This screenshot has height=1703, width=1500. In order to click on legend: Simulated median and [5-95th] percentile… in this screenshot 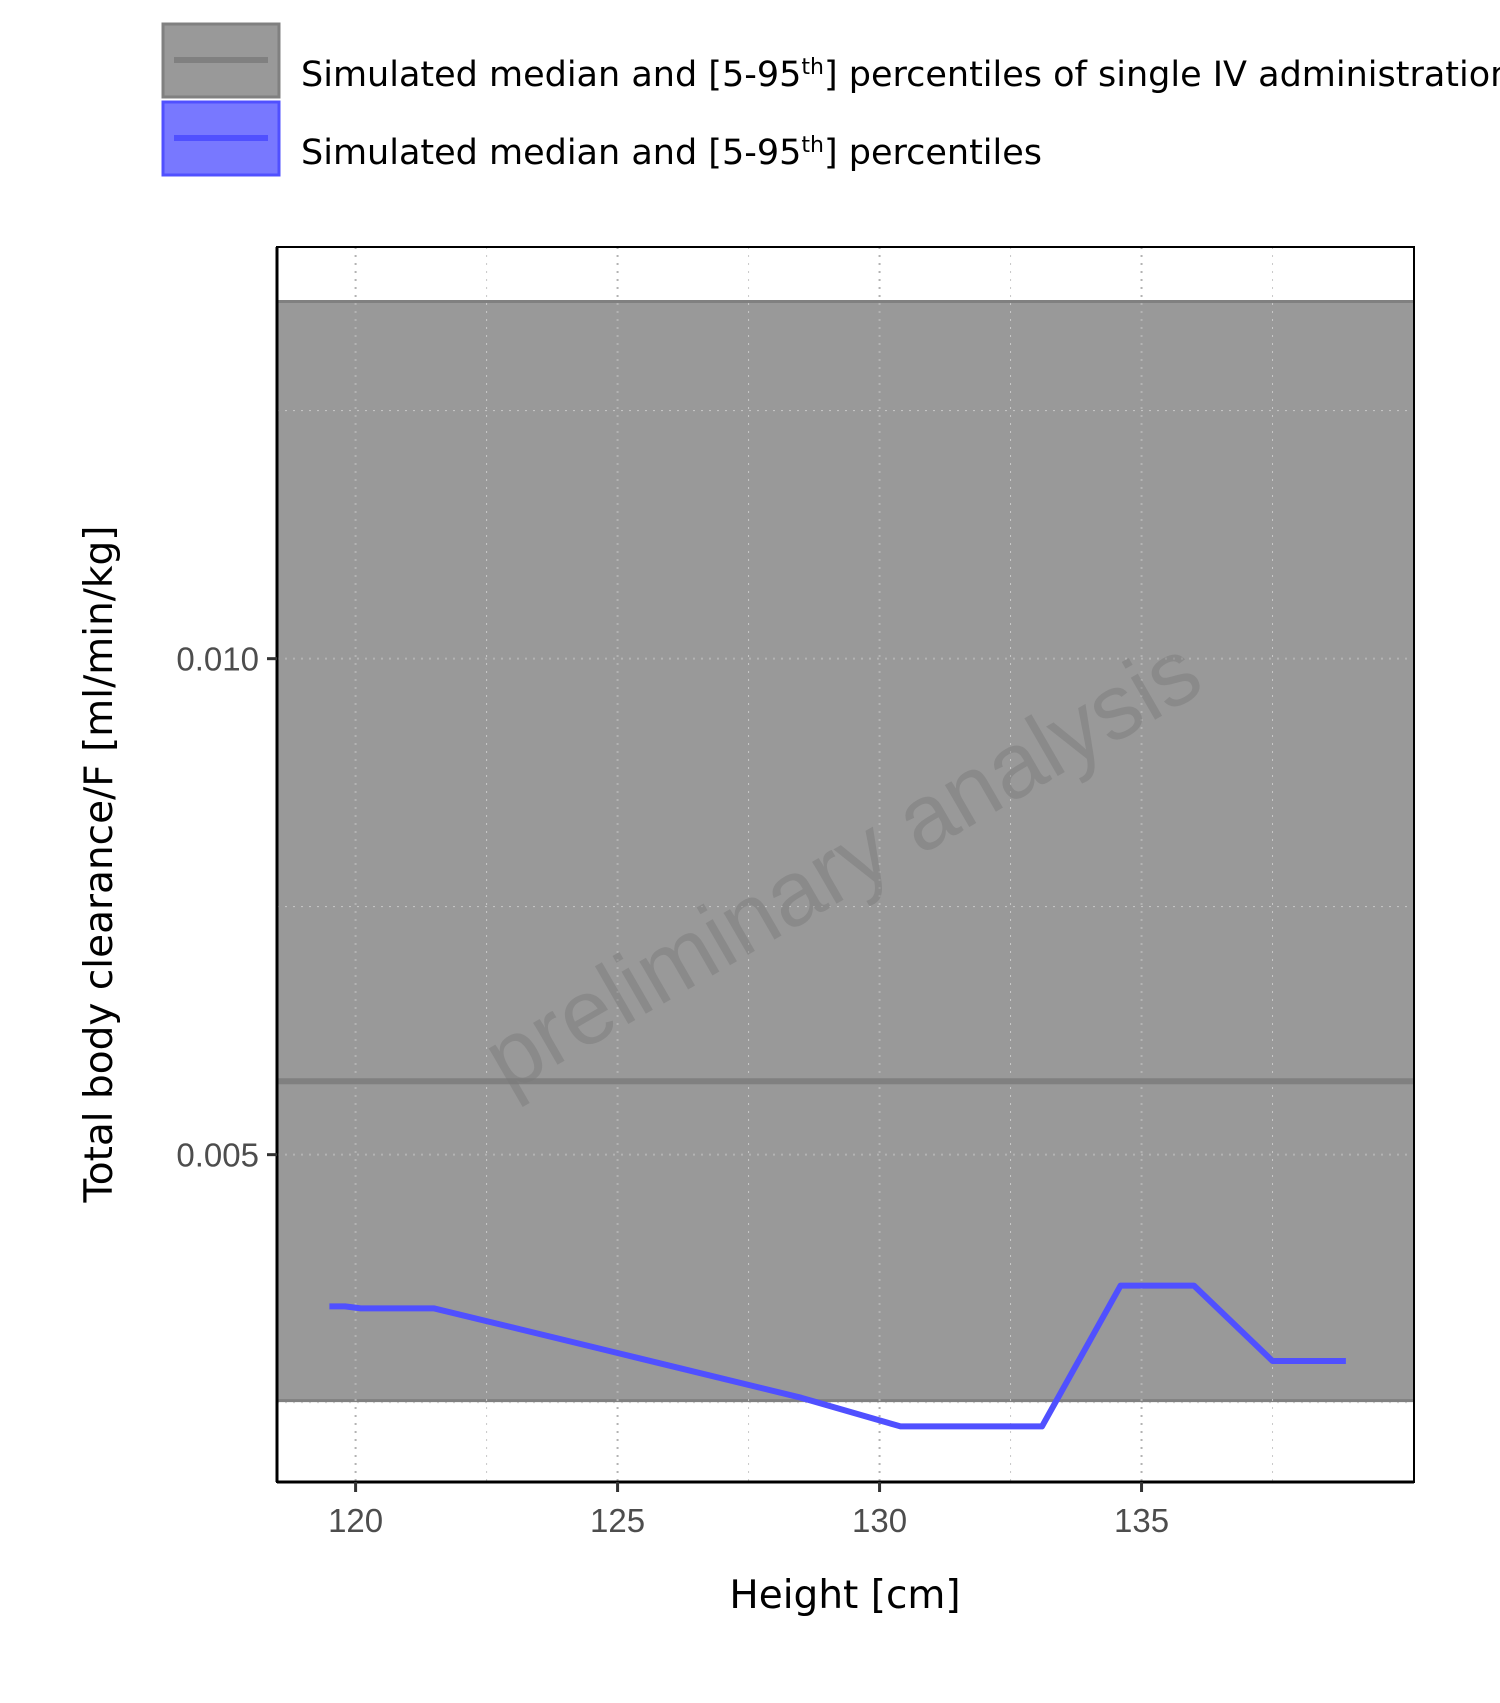, I will do `click(830, 99)`.